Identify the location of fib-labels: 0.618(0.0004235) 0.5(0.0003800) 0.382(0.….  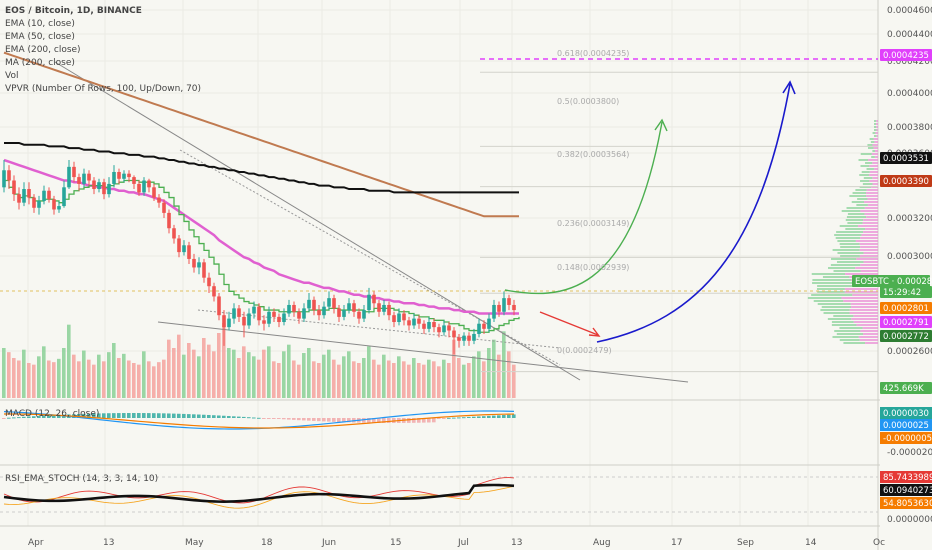
(593, 202).